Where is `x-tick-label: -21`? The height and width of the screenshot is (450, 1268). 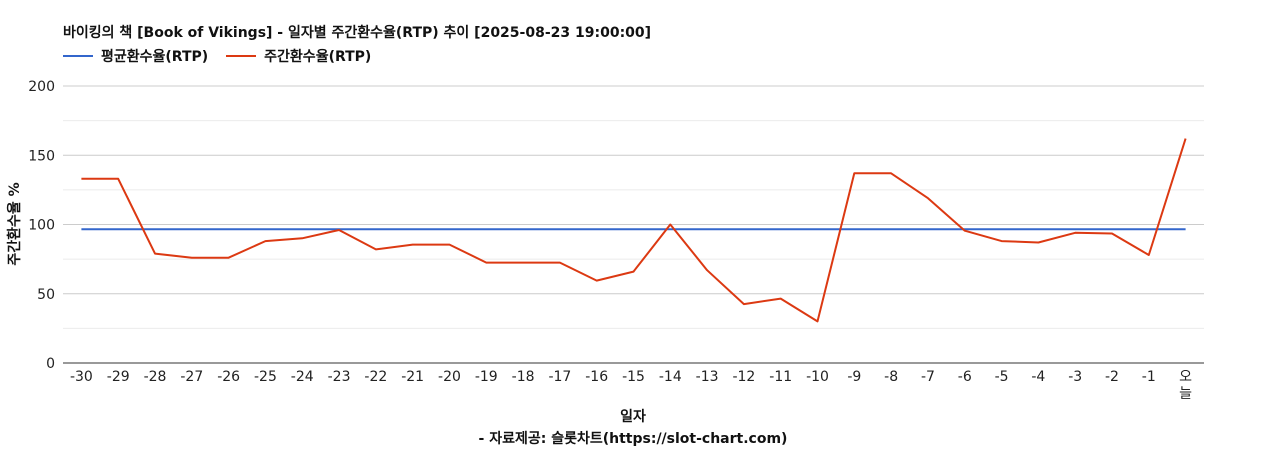
x-tick-label: -21 is located at coordinates (412, 377).